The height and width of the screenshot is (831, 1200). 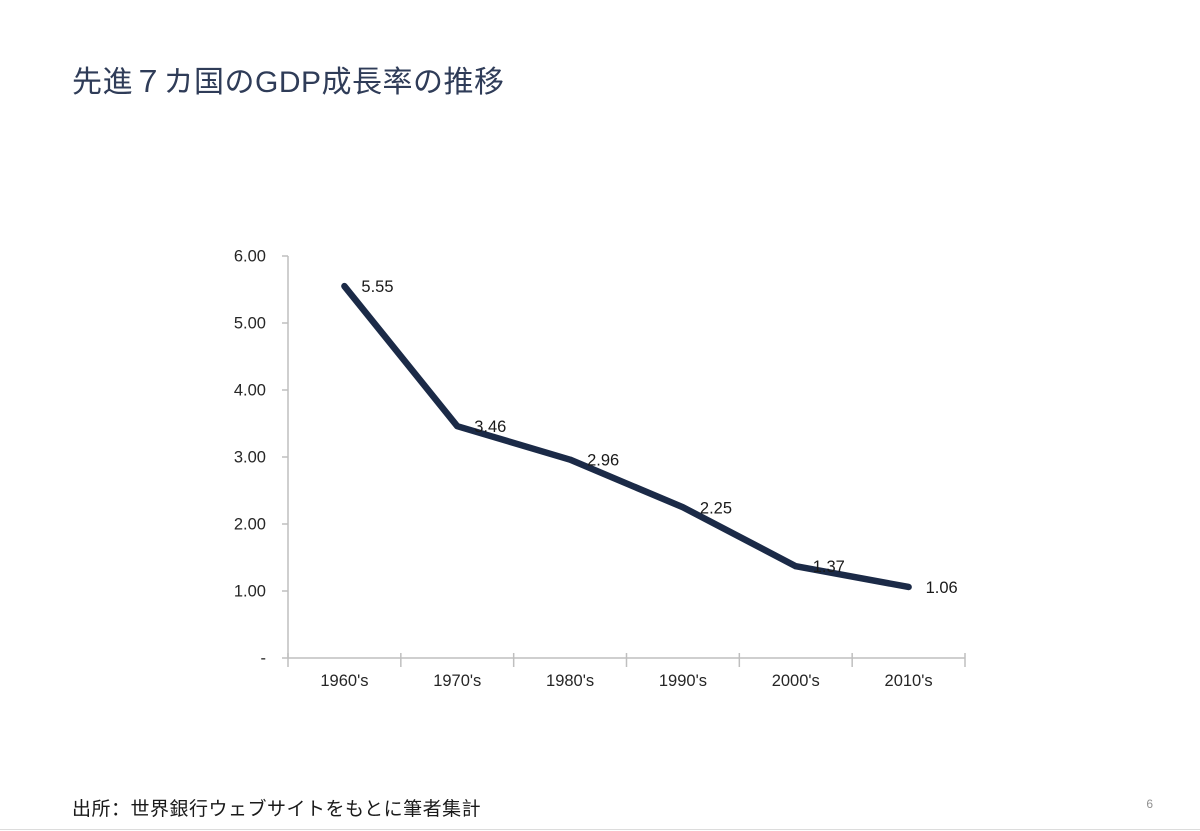 I want to click on x-axis-label: 2000's, so click(x=796, y=681).